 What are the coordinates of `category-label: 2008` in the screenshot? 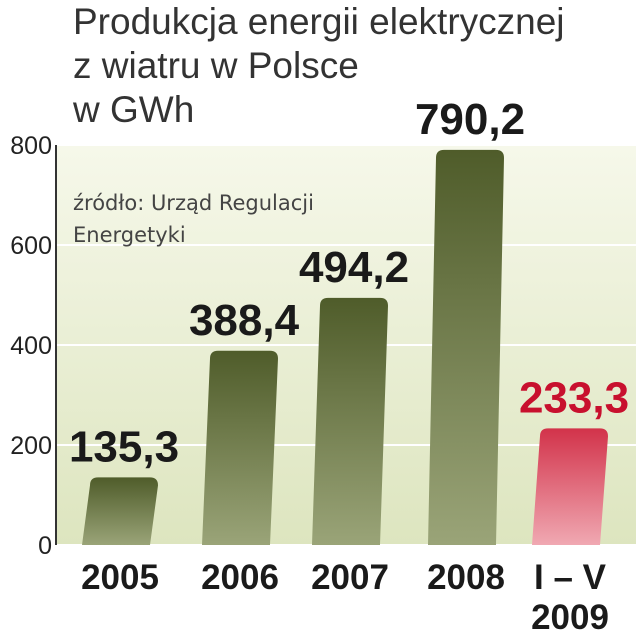 It's located at (466, 577).